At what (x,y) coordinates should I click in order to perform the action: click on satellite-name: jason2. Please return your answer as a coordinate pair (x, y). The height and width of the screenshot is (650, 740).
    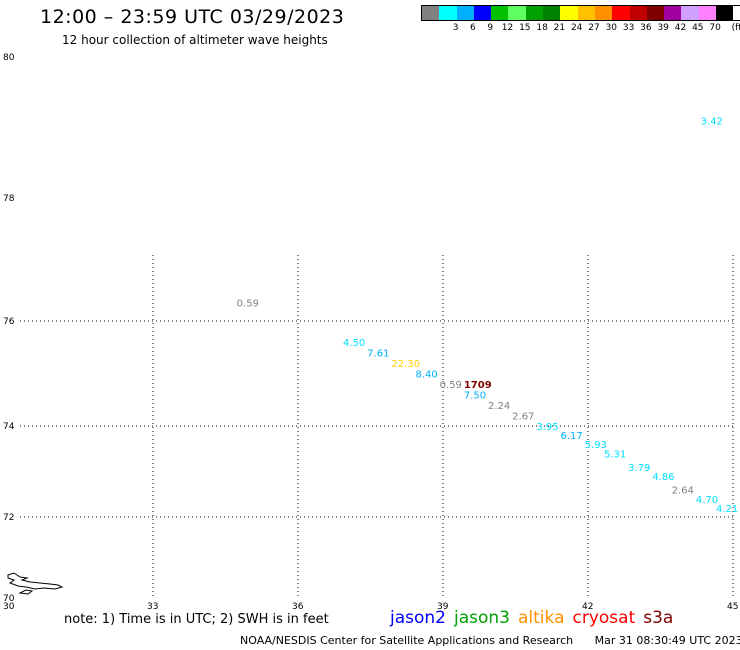
    Looking at the image, I should click on (418, 618).